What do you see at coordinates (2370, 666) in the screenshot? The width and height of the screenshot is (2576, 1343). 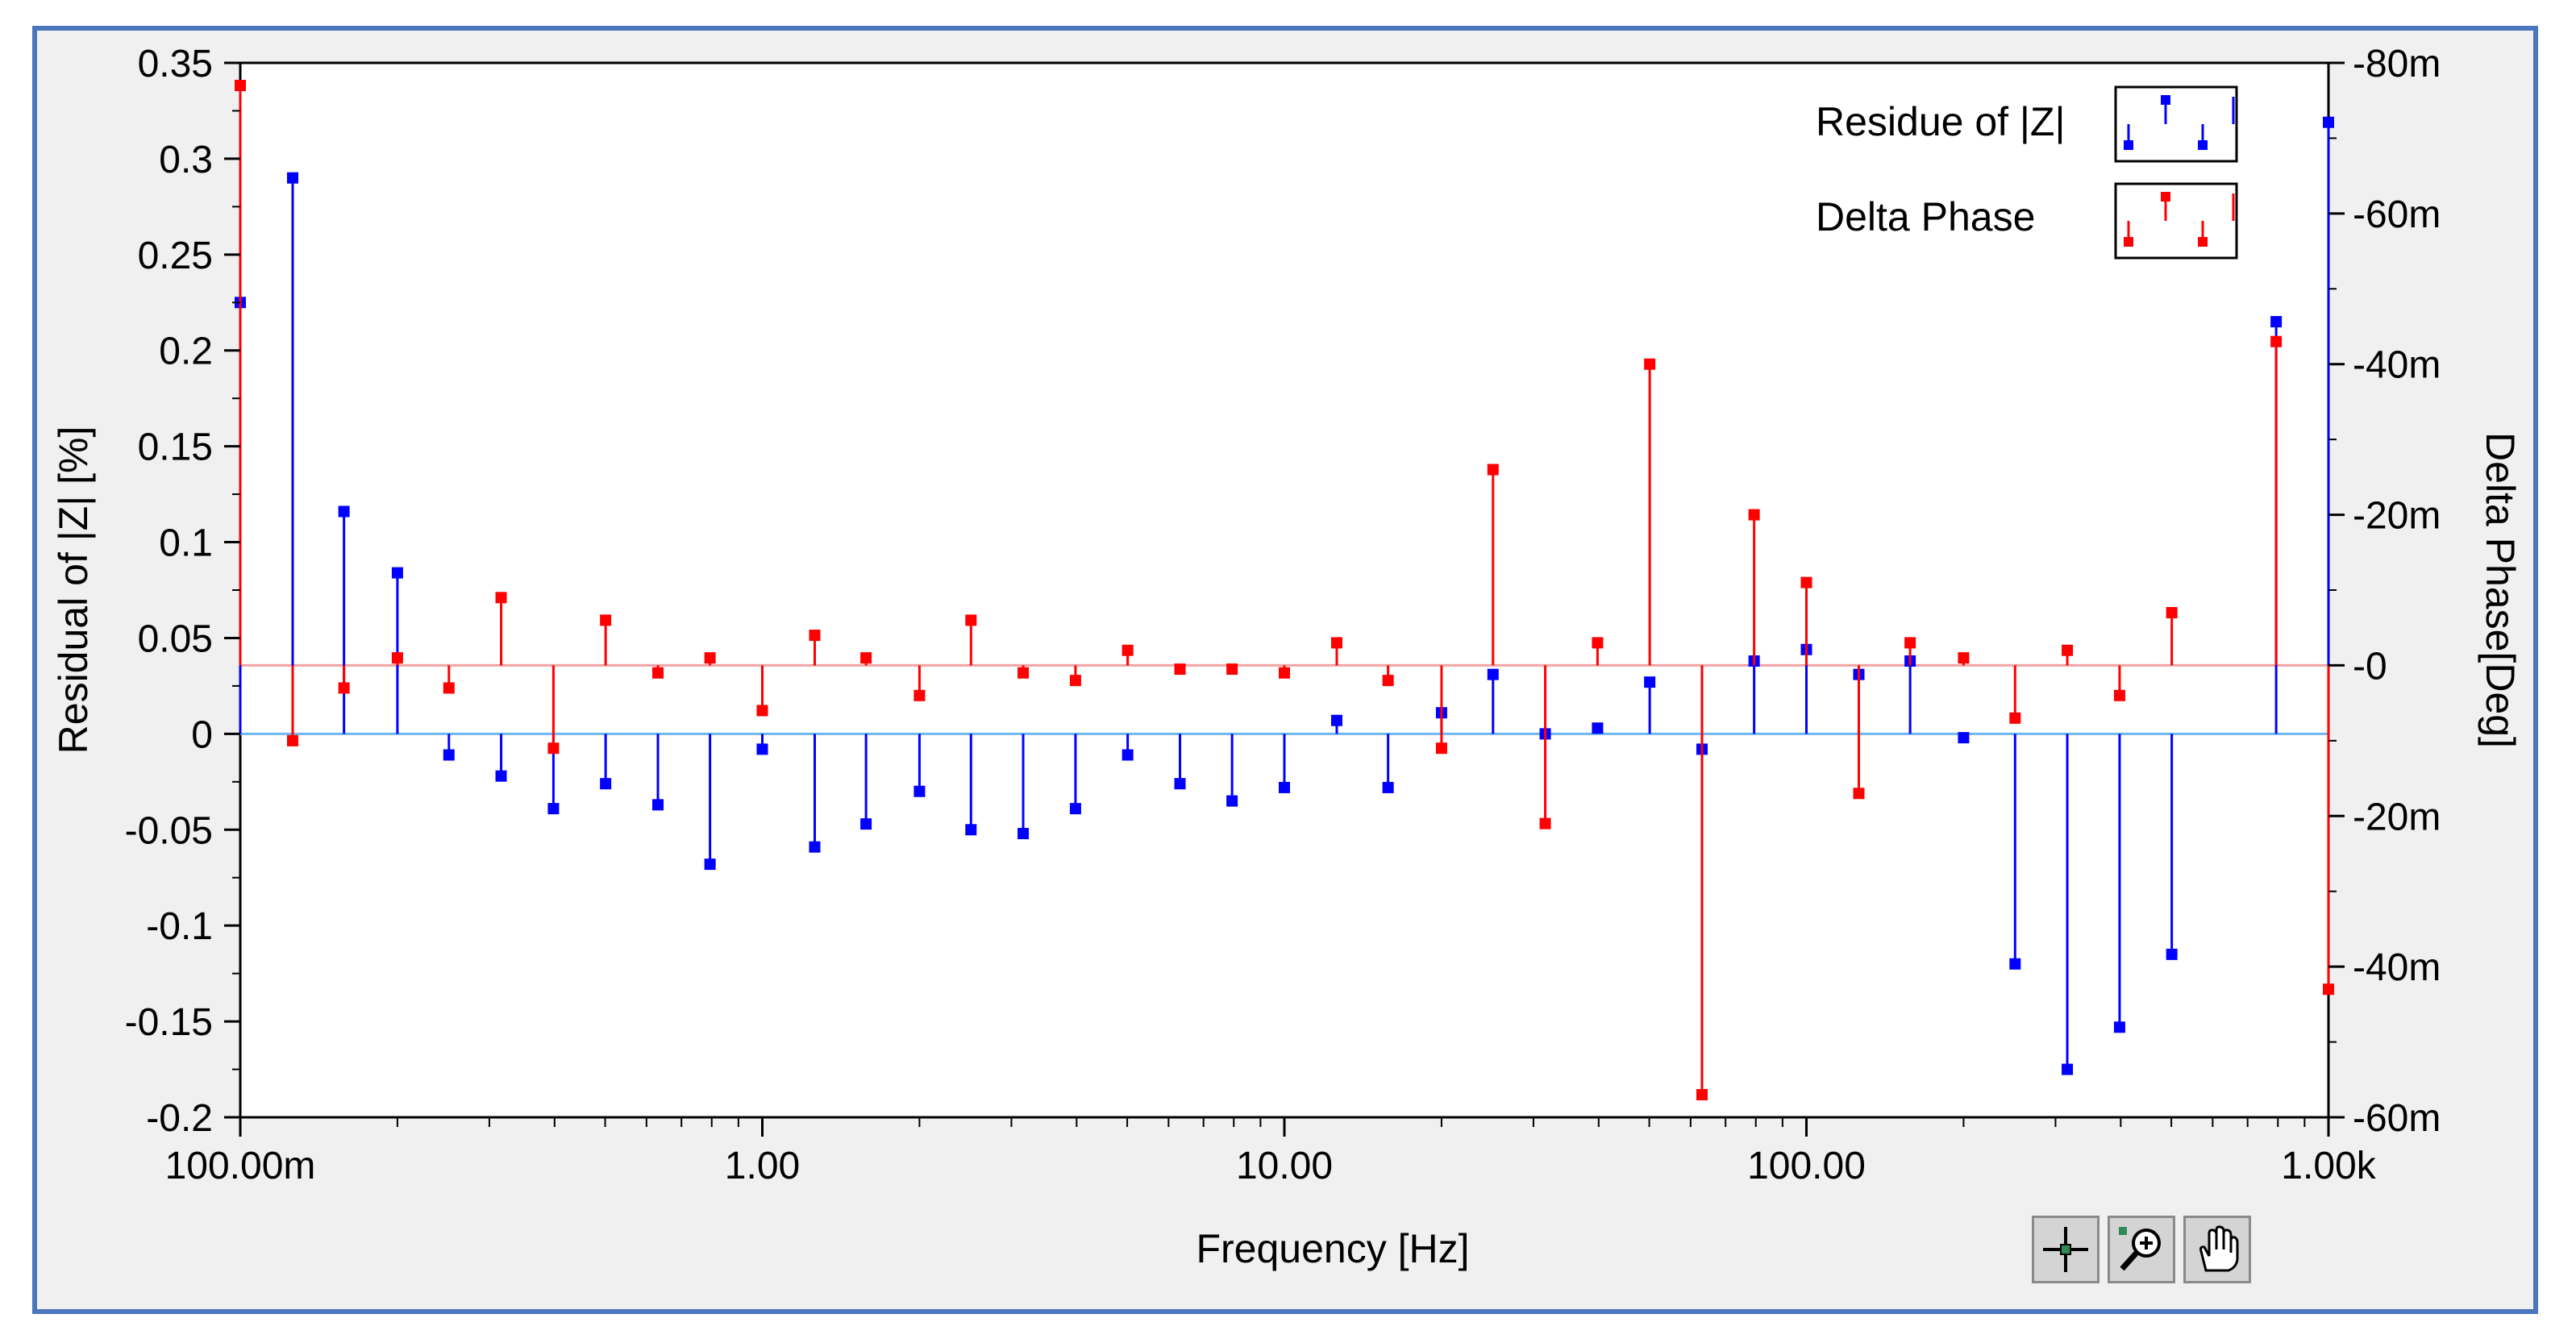 I see `y2-tick-label-4: -0` at bounding box center [2370, 666].